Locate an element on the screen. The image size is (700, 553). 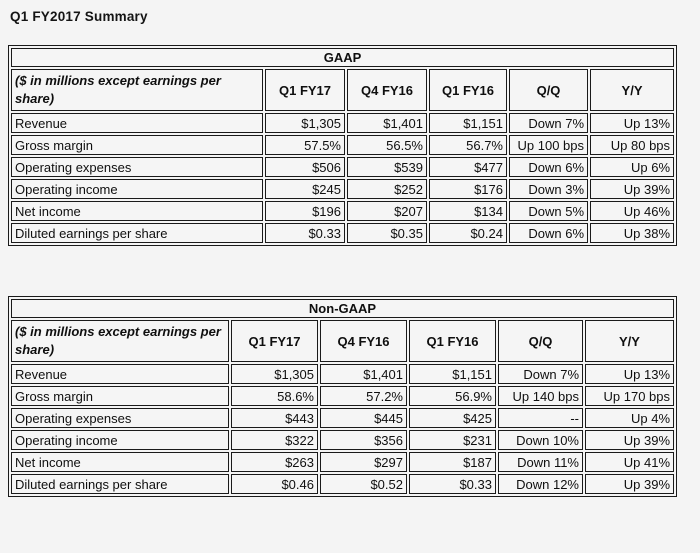
cell-value: $297 is located at coordinates (363, 462).